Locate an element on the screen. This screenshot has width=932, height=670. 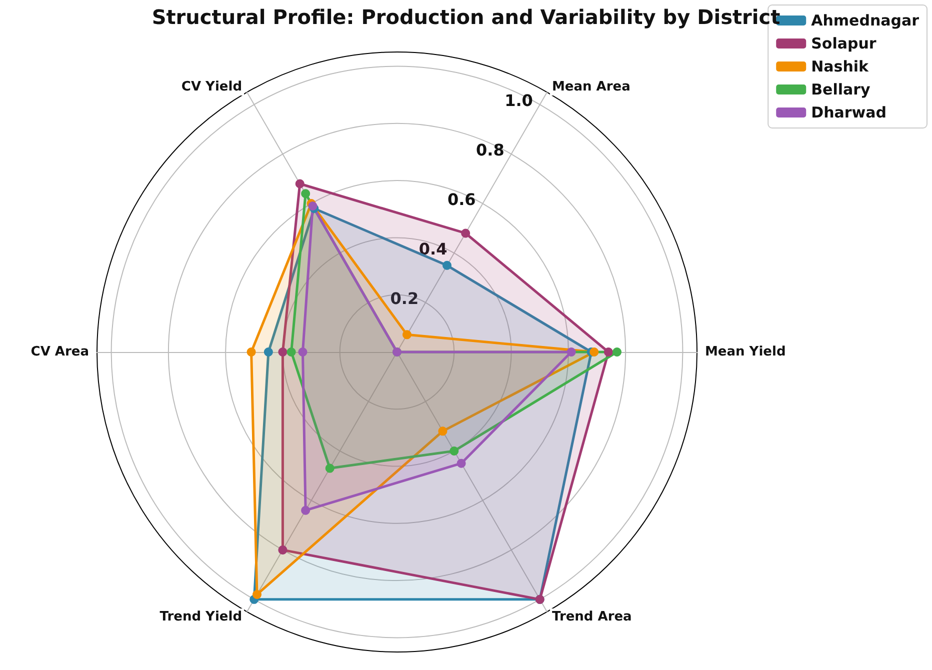
spoke-label: Trend Yield is located at coordinates (201, 617).